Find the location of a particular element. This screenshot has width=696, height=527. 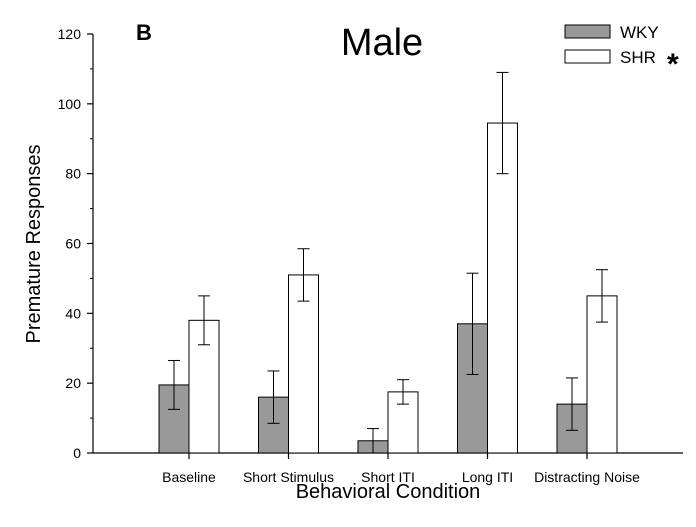

x-tick-label: Distracting Noise is located at coordinates (587, 477).